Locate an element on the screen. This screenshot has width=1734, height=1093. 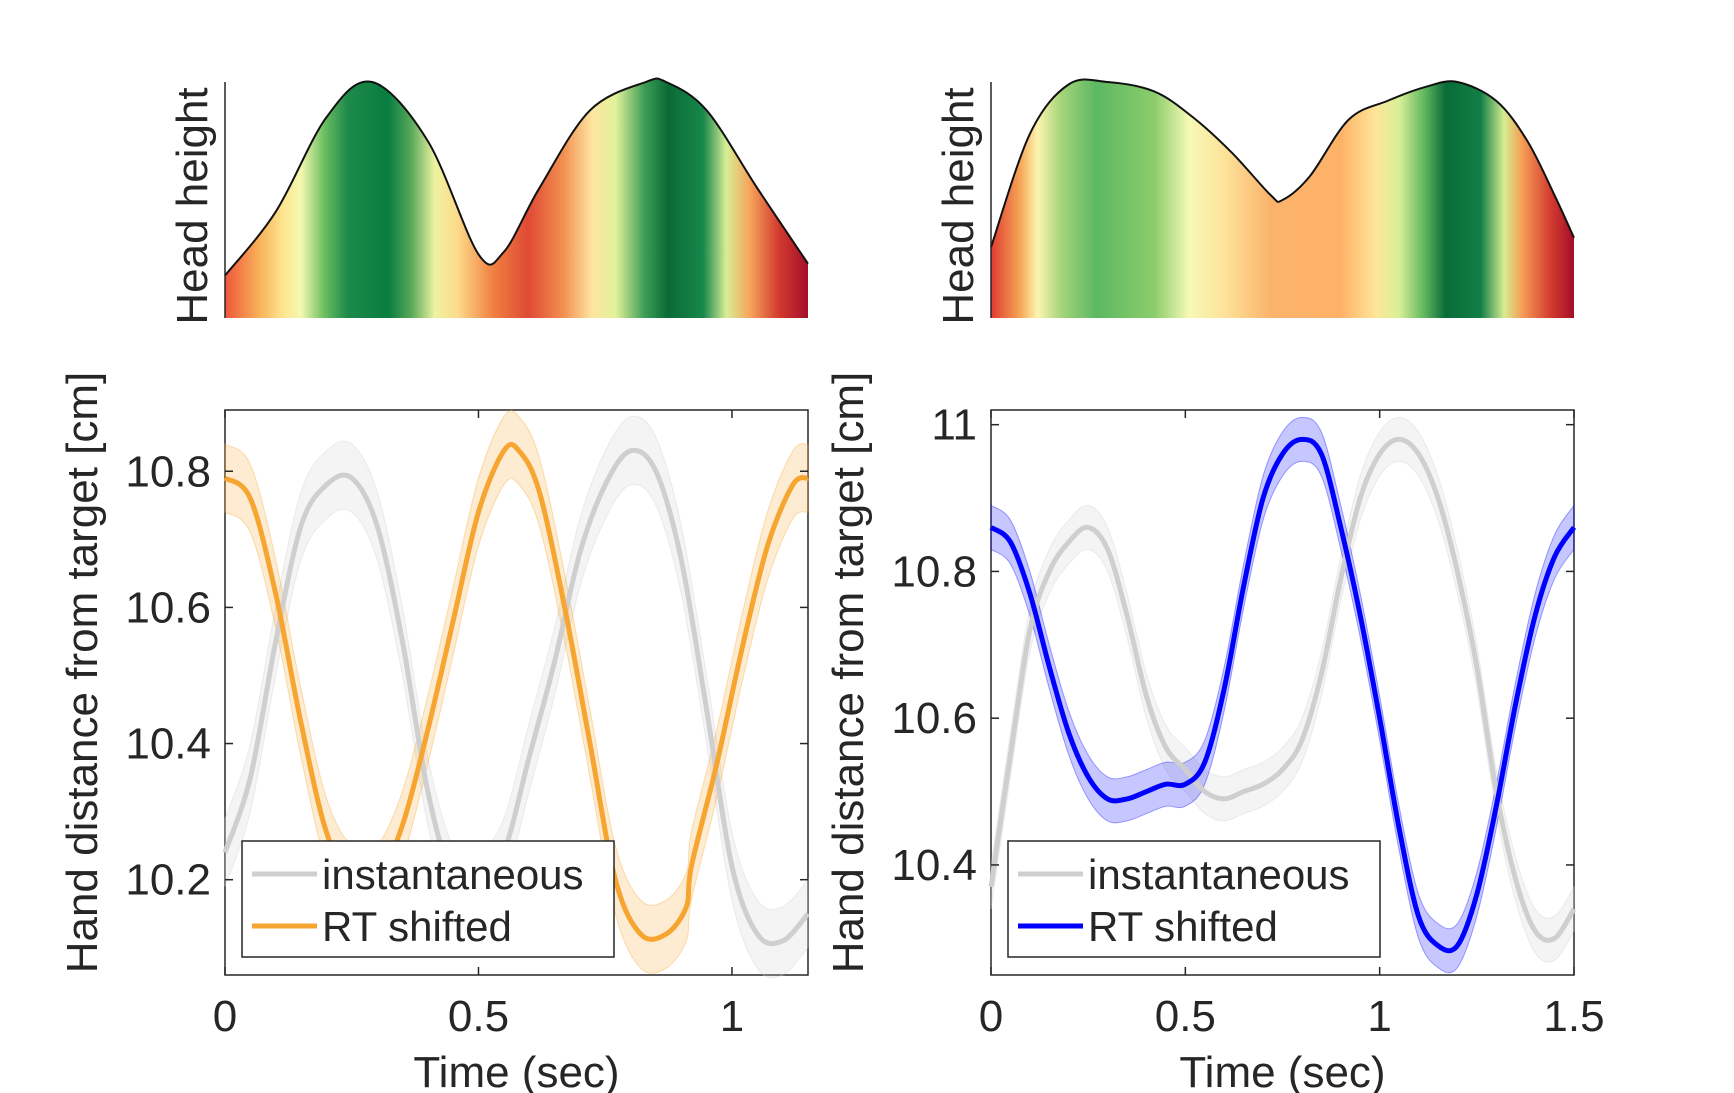
chart-right-top: Head height is located at coordinates (1254, 201).